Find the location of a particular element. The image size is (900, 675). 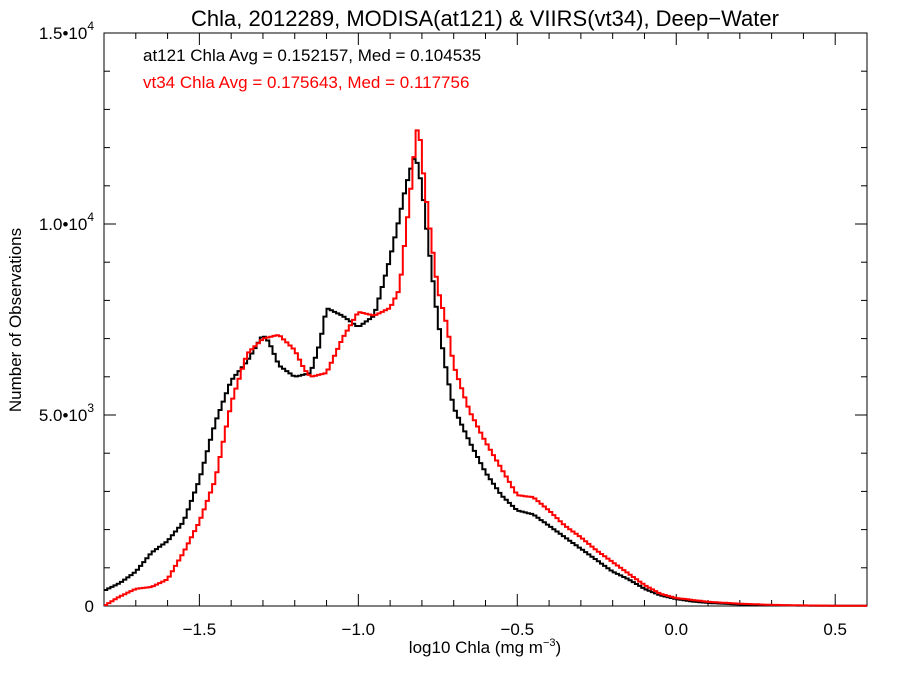

x-tick-label: 0.0 is located at coordinates (676, 629).